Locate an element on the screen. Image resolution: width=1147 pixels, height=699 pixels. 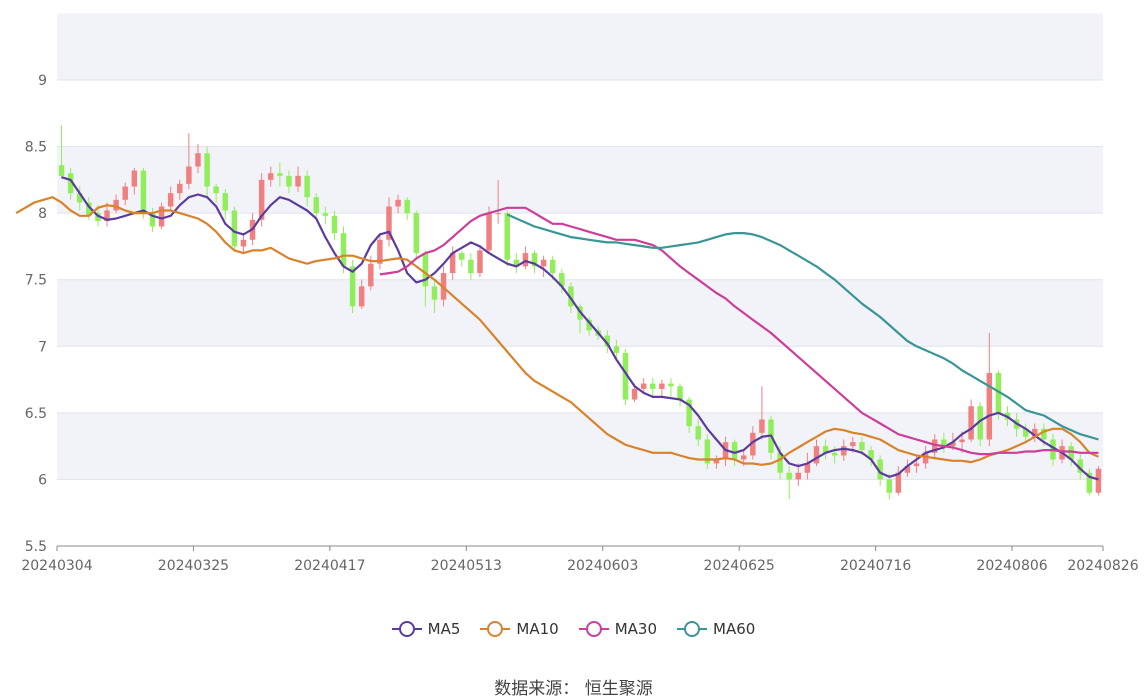
source-provider: 恒生聚源 is located at coordinates (618, 689).